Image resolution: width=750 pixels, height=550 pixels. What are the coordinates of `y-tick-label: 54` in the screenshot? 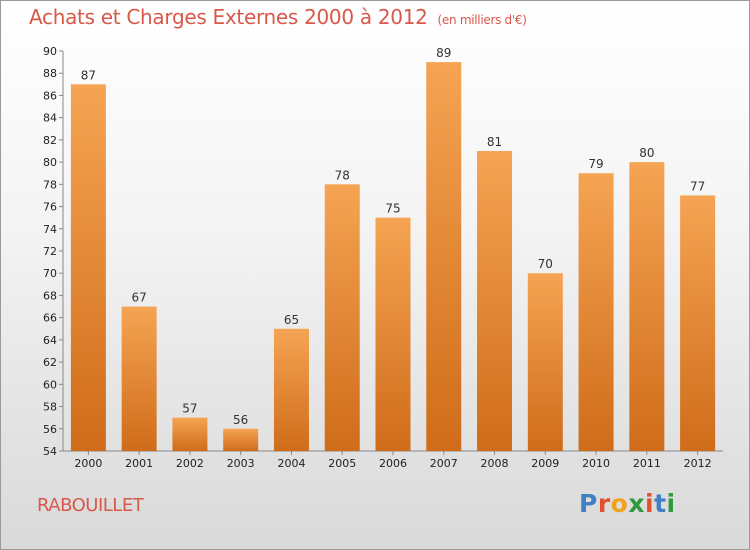 It's located at (50, 451).